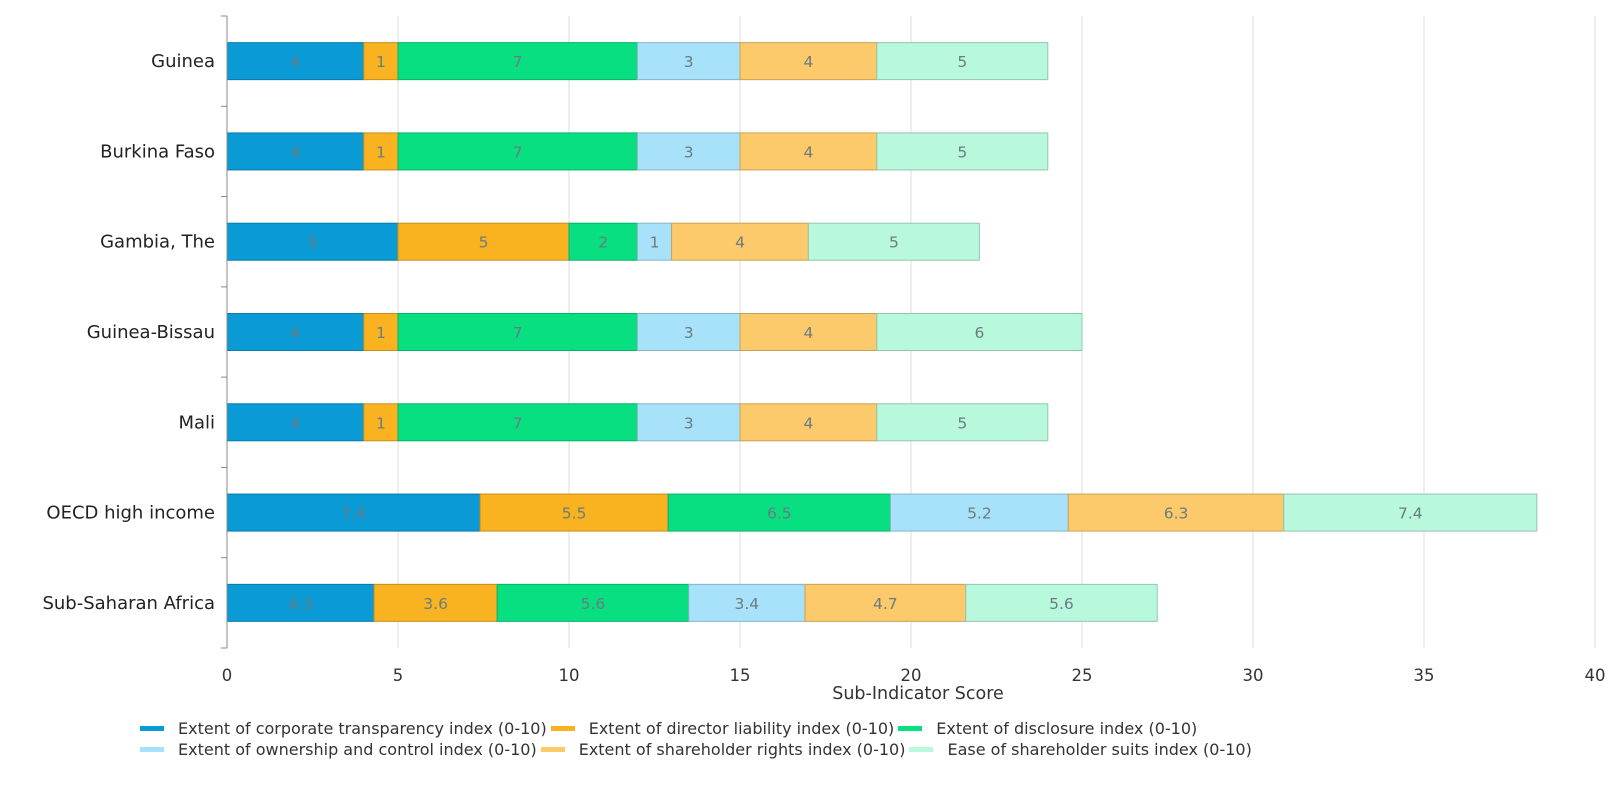 The image size is (1613, 786). I want to click on x-tick-label: 5, so click(398, 675).